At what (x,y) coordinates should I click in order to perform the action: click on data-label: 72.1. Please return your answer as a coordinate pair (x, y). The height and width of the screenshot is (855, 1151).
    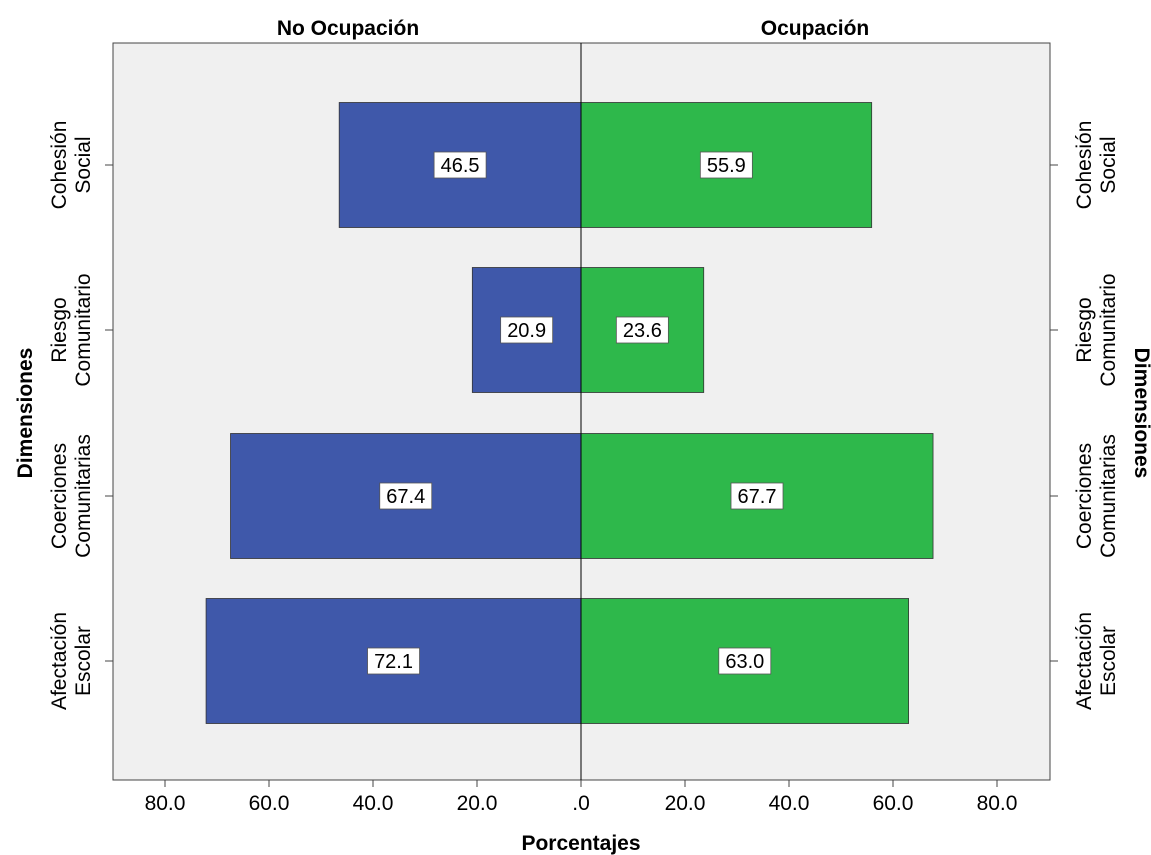
    Looking at the image, I should click on (393, 662).